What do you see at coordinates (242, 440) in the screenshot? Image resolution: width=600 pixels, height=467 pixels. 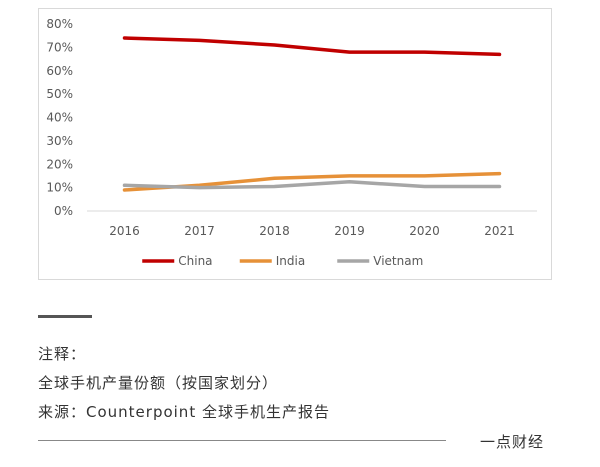 I see `footer-divider` at bounding box center [242, 440].